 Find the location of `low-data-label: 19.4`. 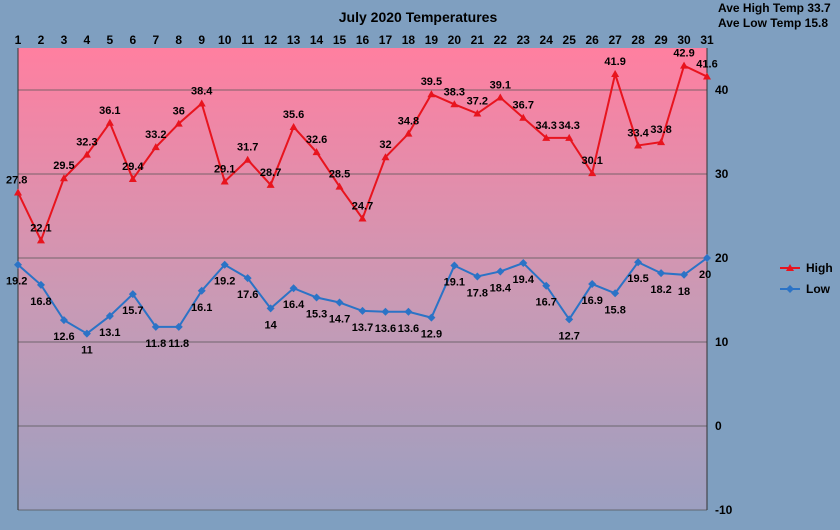

low-data-label: 19.4 is located at coordinates (524, 280).